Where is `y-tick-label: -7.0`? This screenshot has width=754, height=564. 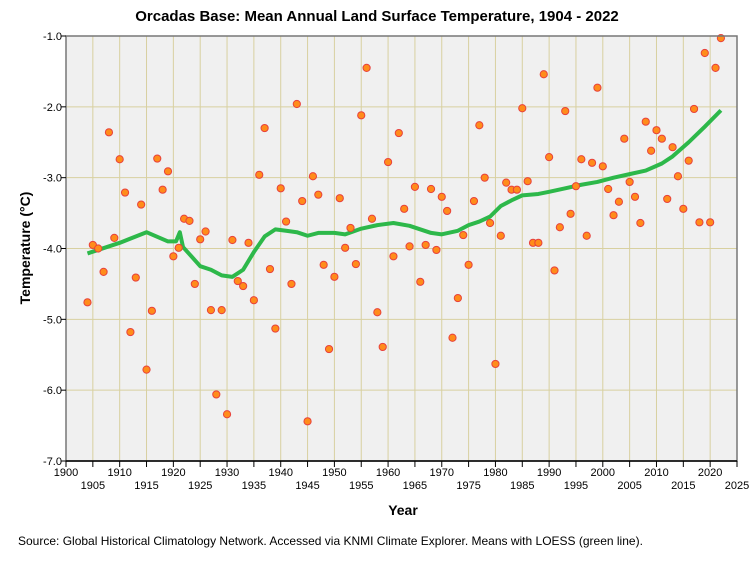
y-tick-label: -7.0 is located at coordinates (52, 462).